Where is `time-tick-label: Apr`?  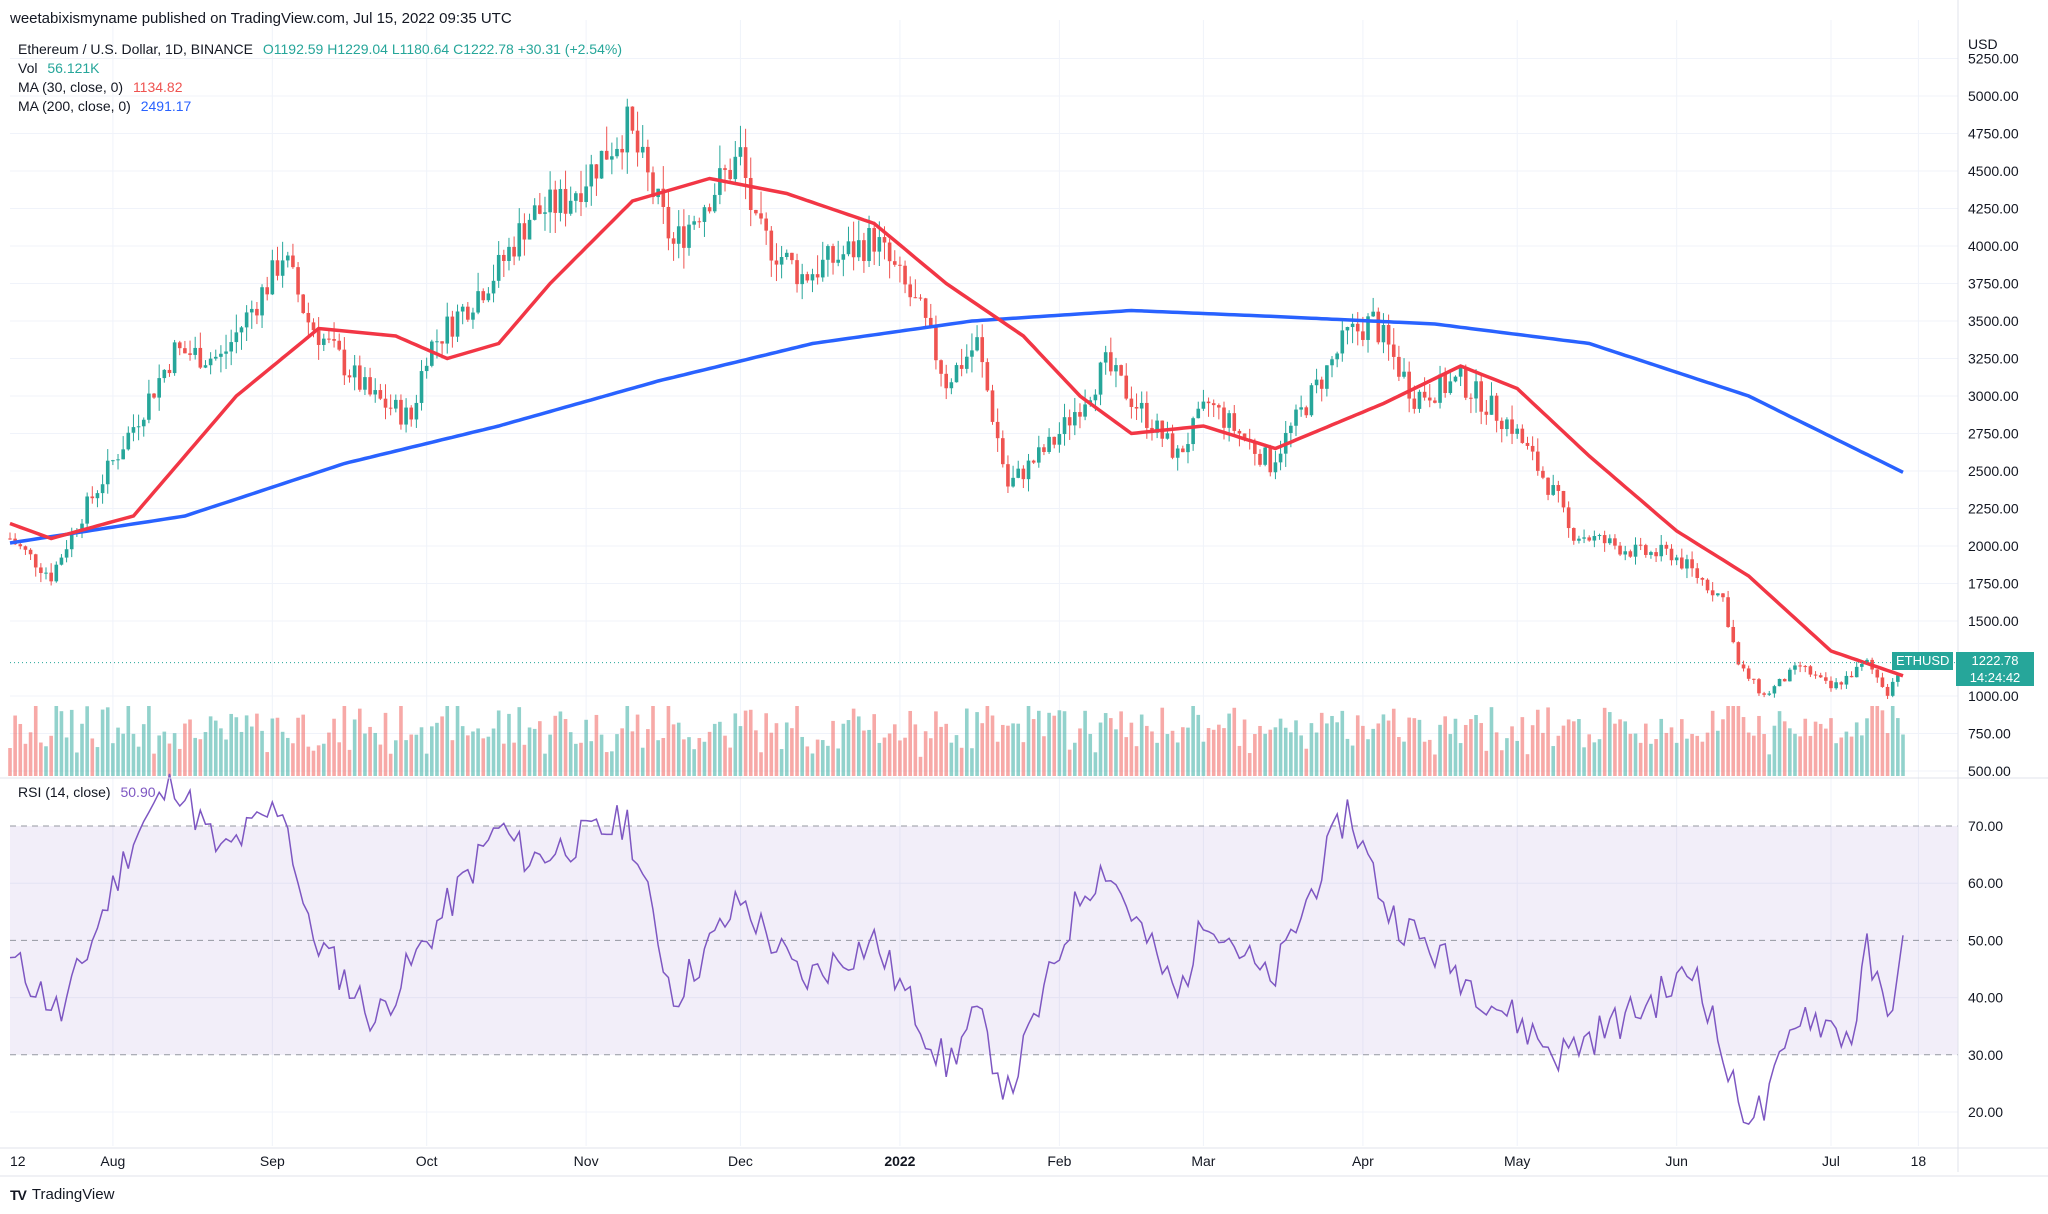 time-tick-label: Apr is located at coordinates (1363, 1161).